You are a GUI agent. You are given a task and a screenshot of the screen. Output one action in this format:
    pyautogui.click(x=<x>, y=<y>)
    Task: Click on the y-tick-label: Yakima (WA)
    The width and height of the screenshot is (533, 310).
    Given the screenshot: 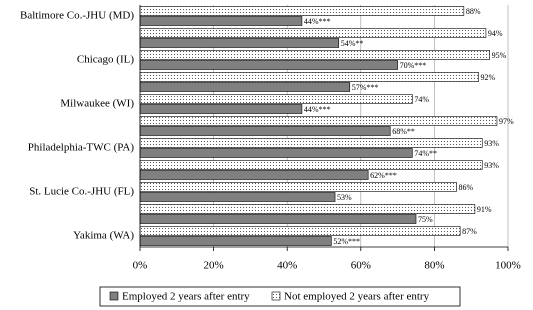 What is the action you would take?
    pyautogui.click(x=103, y=236)
    